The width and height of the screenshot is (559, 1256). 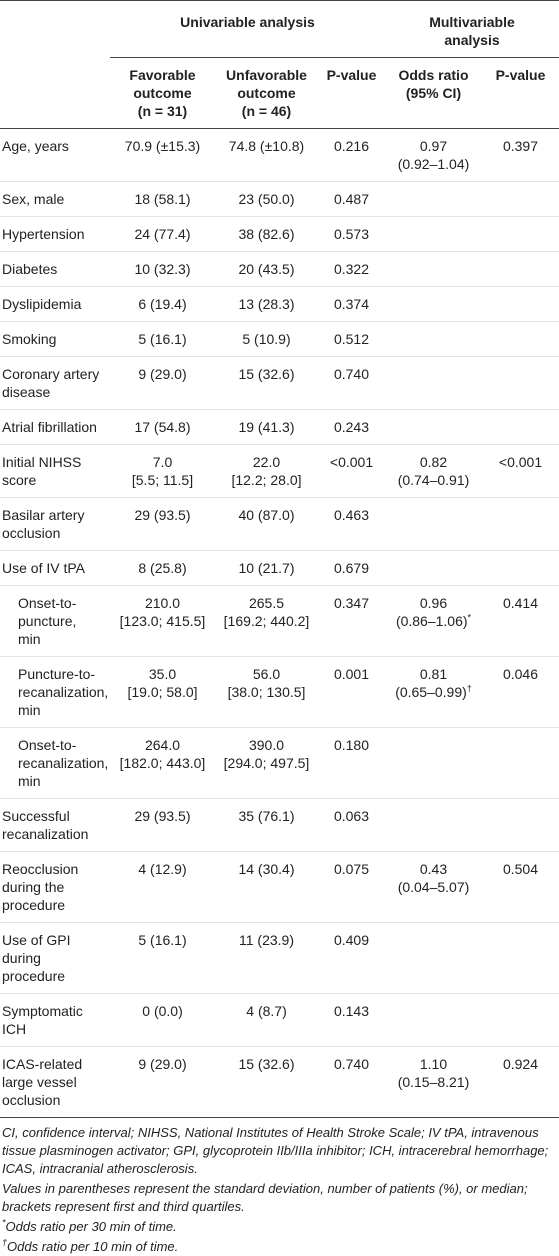 I want to click on row-label: Reocclusion during the procedure, so click(x=55, y=887).